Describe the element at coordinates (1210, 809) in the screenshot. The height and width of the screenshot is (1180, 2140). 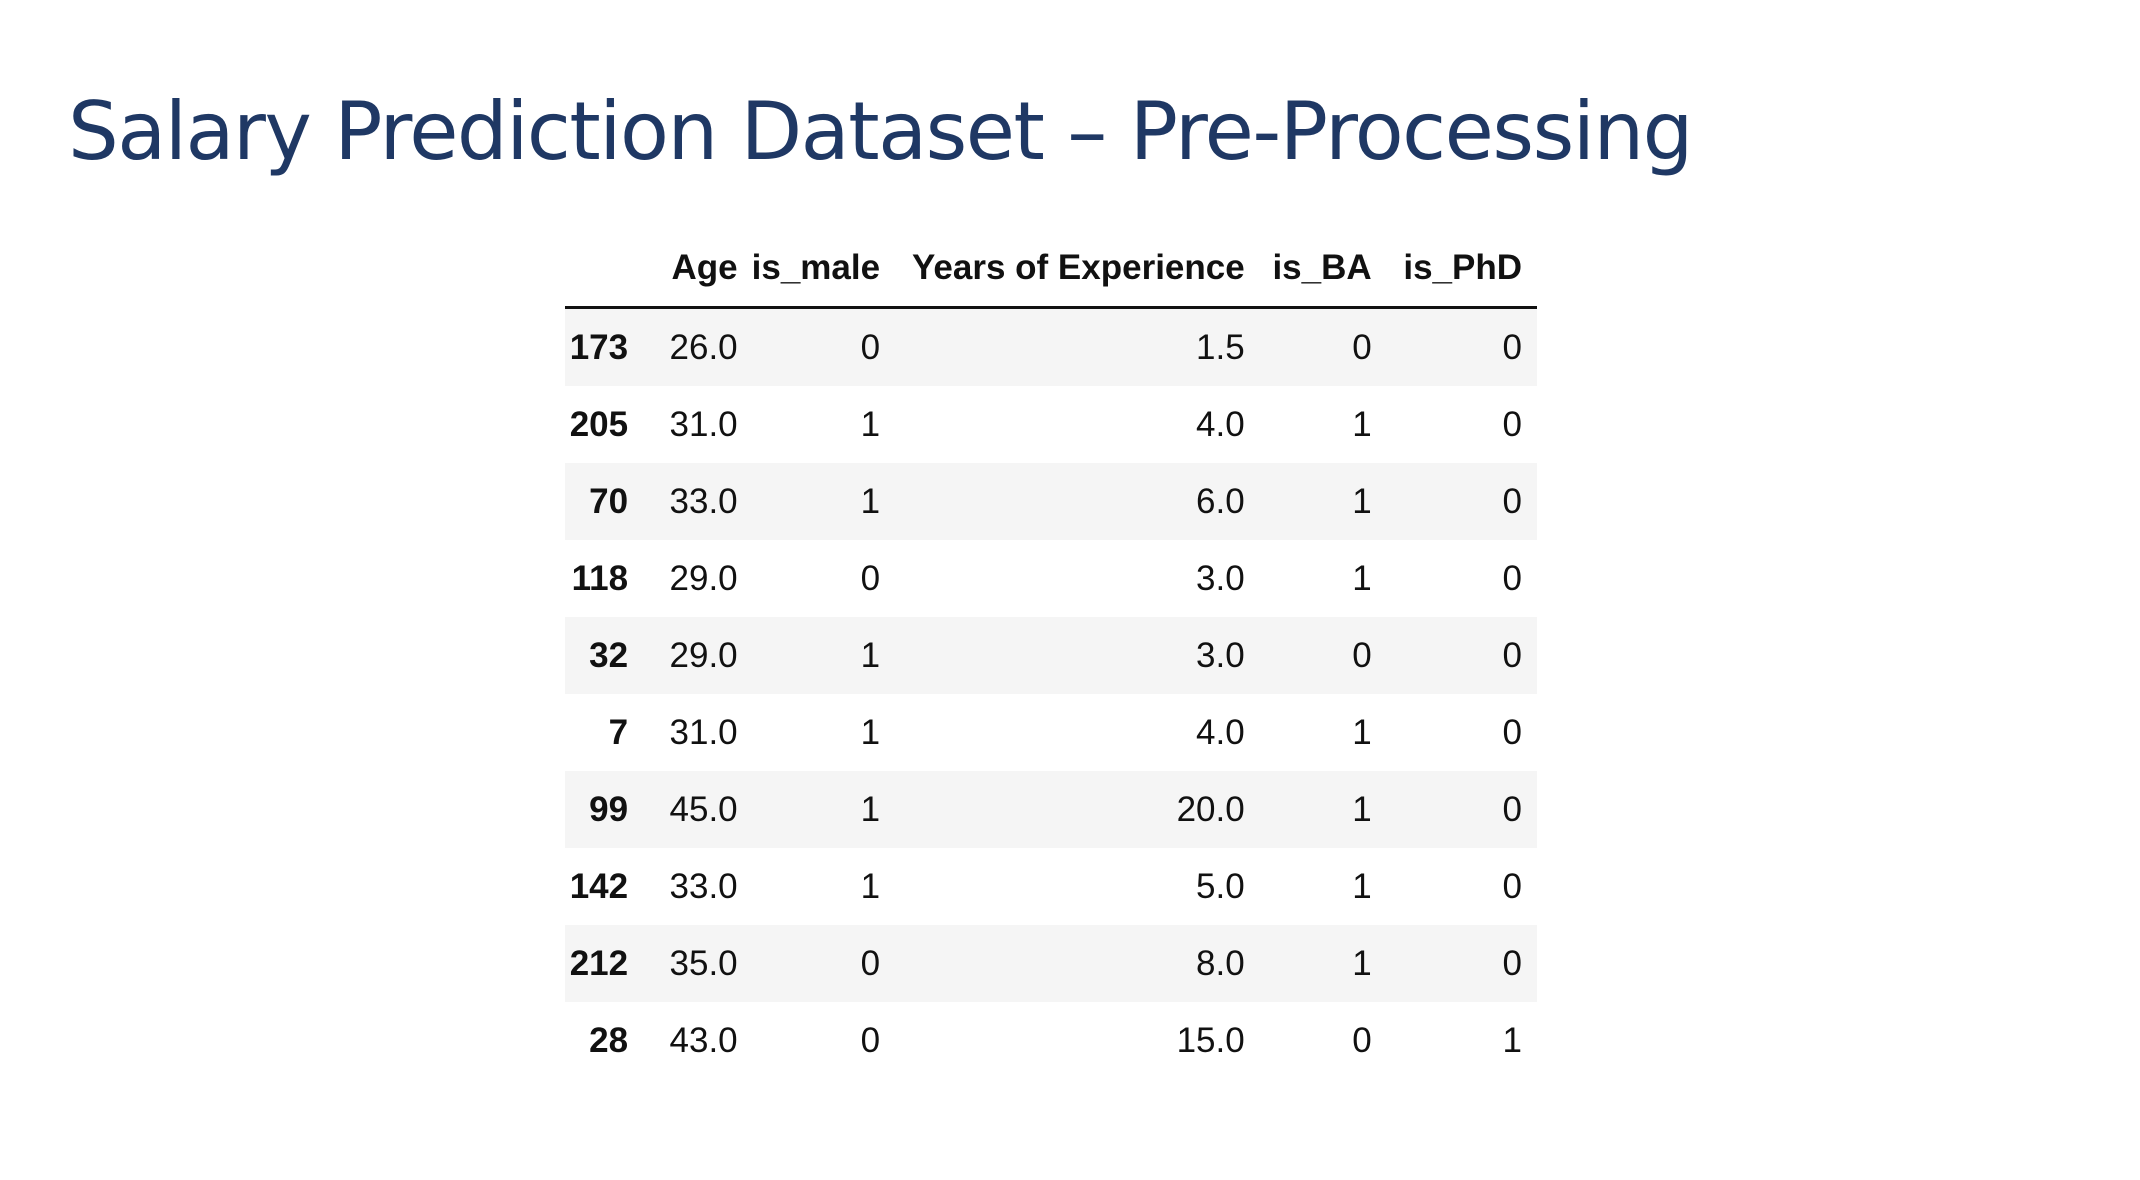
I see `cell-years-of-experience: 20.0` at that location.